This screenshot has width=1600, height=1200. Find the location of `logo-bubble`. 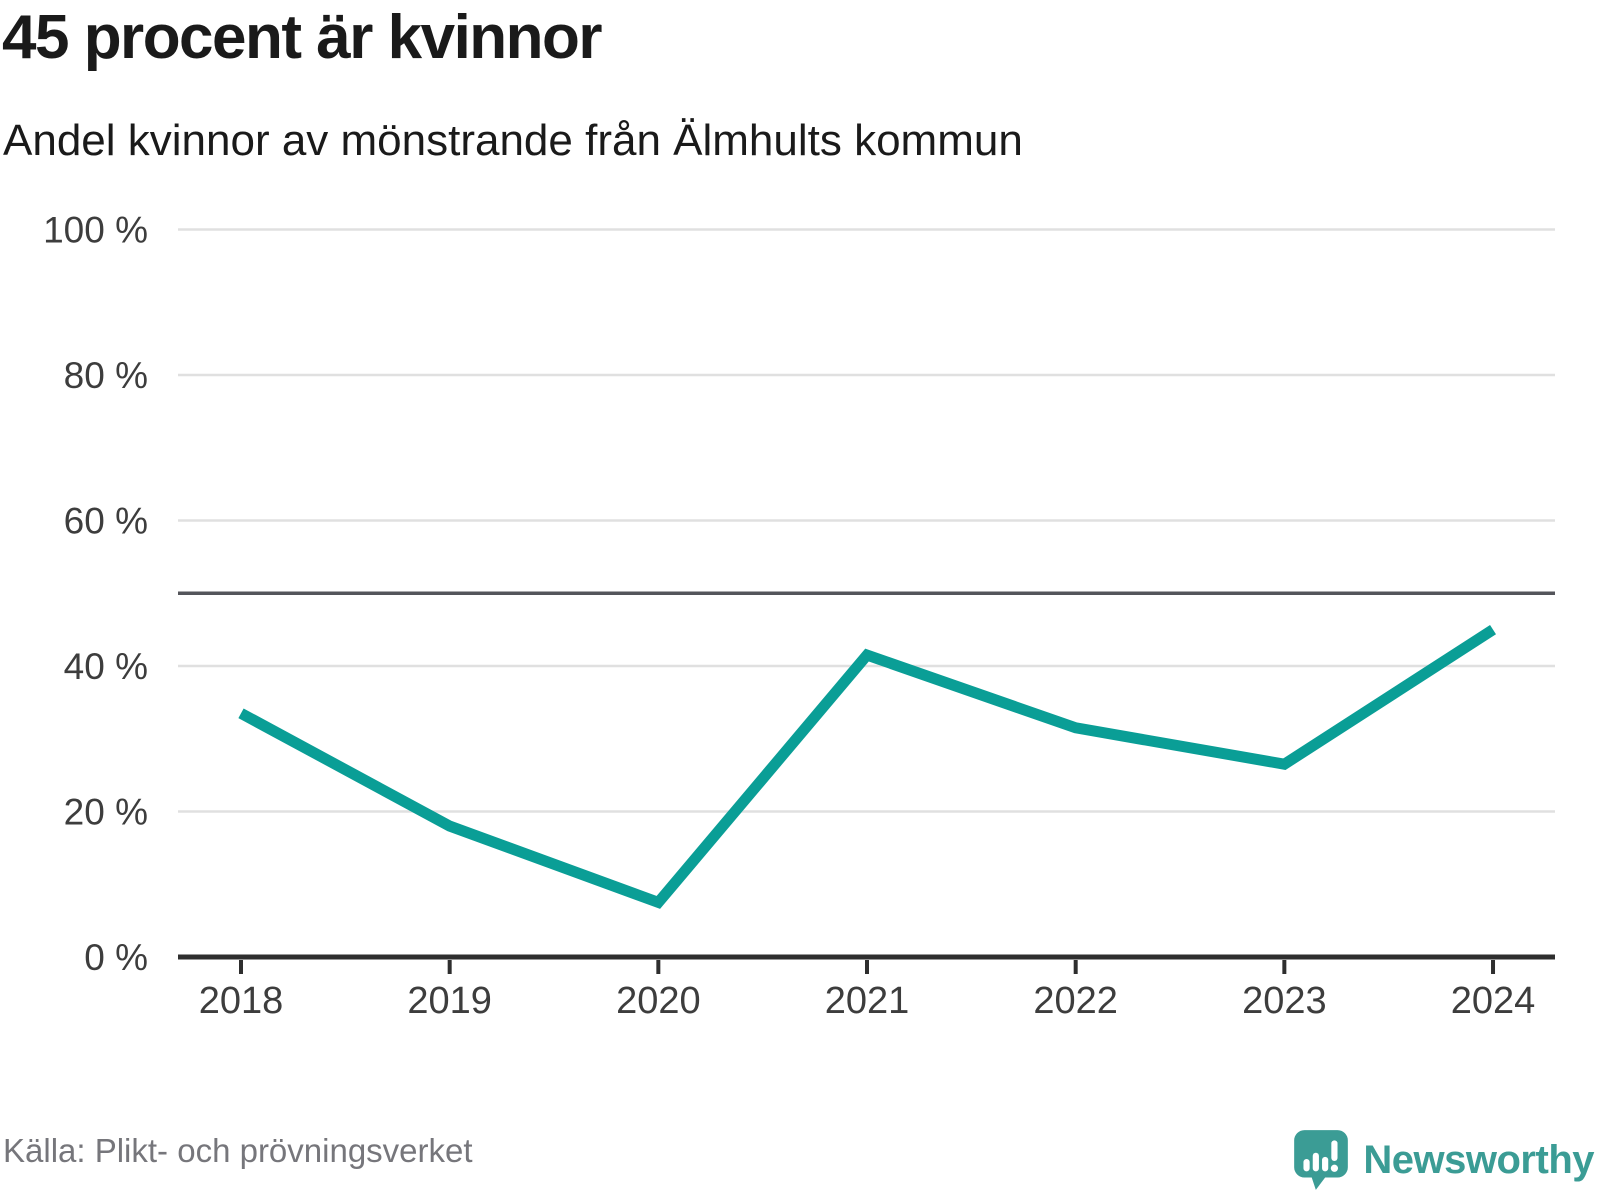

logo-bubble is located at coordinates (1321, 1160).